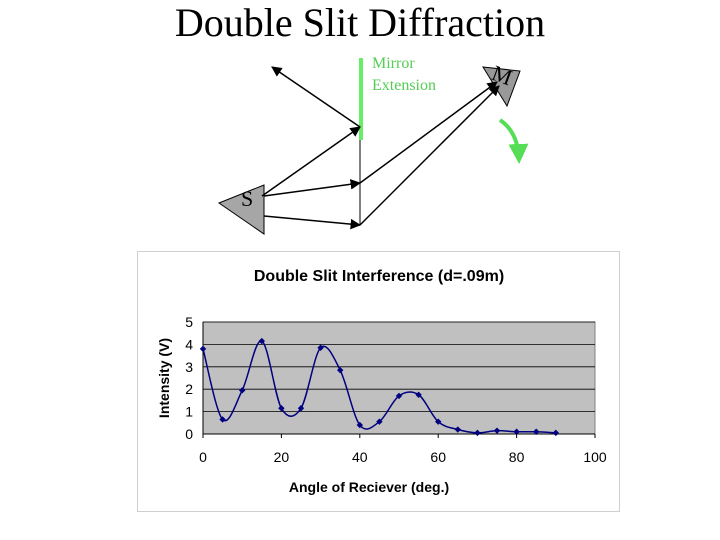  What do you see at coordinates (360, 457) in the screenshot?
I see `x-tick-label: 40` at bounding box center [360, 457].